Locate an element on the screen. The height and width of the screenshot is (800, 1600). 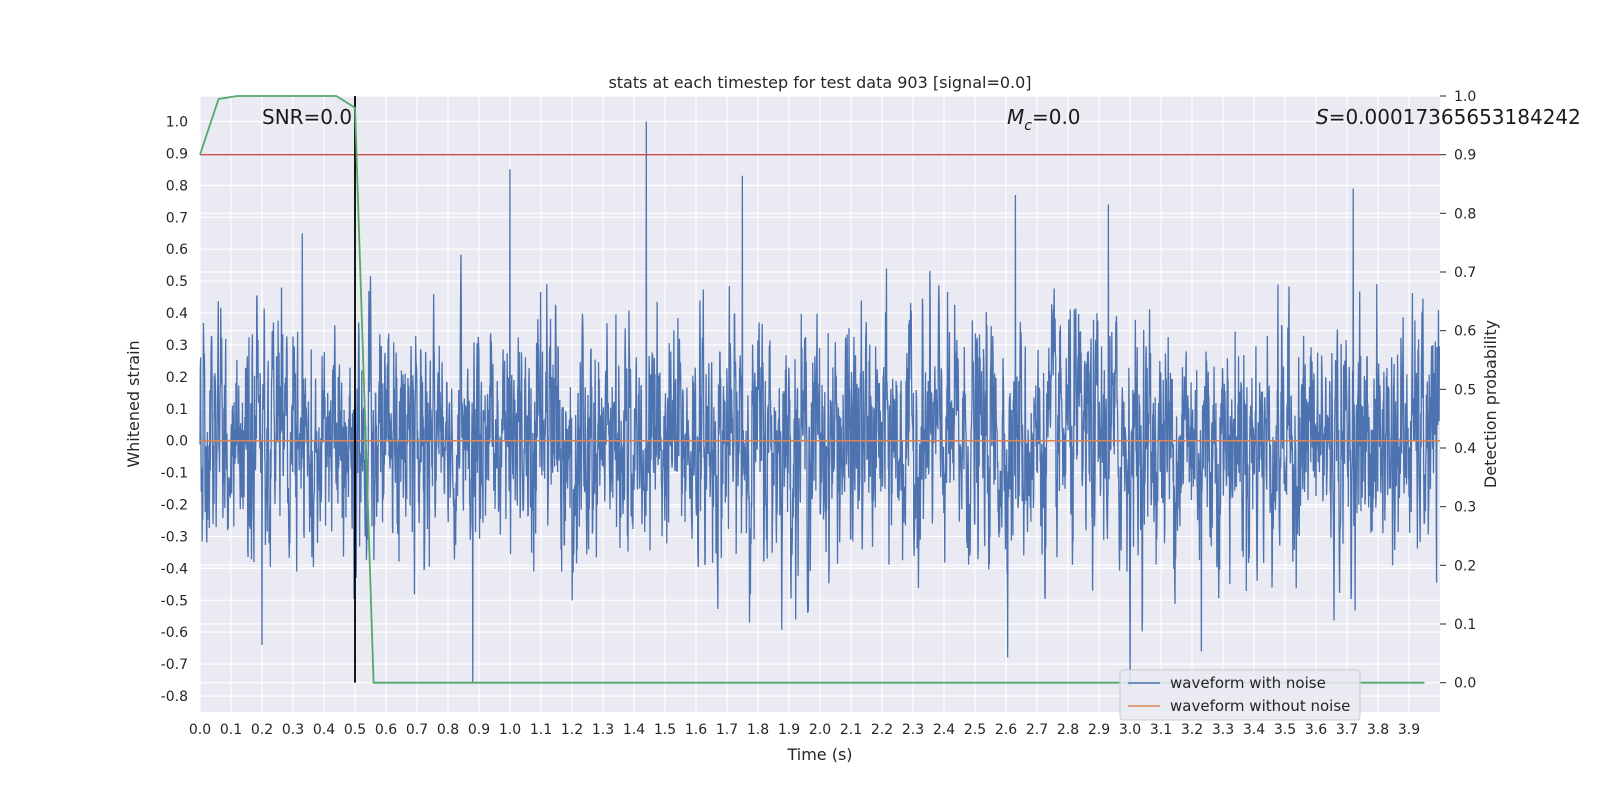
x-tick-label: 2.6 is located at coordinates (1006, 730).